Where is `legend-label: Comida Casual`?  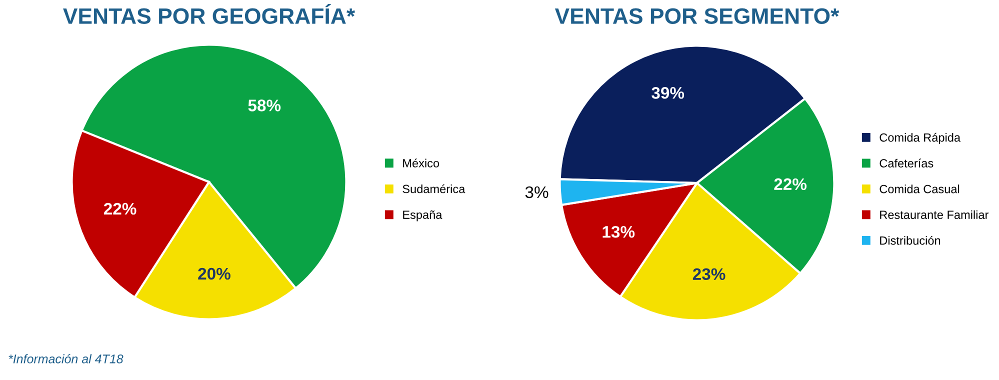
legend-label: Comida Casual is located at coordinates (920, 189).